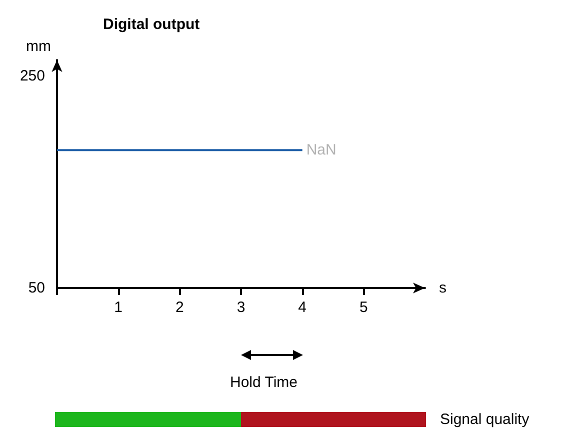 This screenshot has height=432, width=569. I want to click on text: Signal quality, so click(485, 420).